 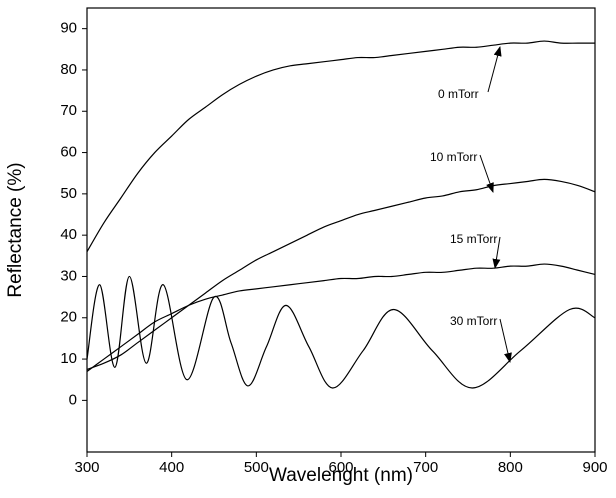 What do you see at coordinates (340, 467) in the screenshot?
I see `x-tick-label: 600` at bounding box center [340, 467].